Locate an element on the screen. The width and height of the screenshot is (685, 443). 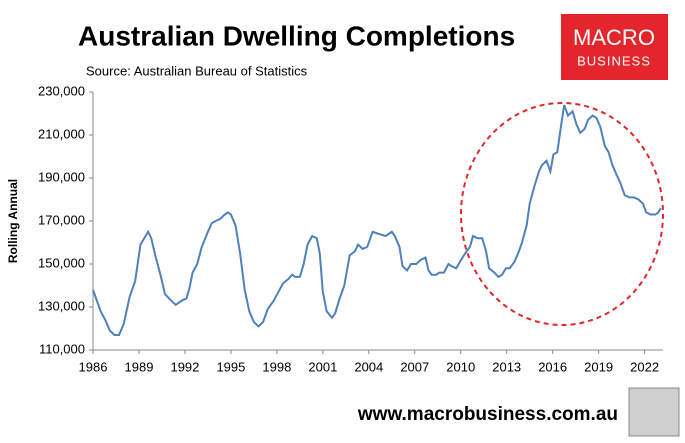
x-tick-label: 2004 is located at coordinates (368, 366).